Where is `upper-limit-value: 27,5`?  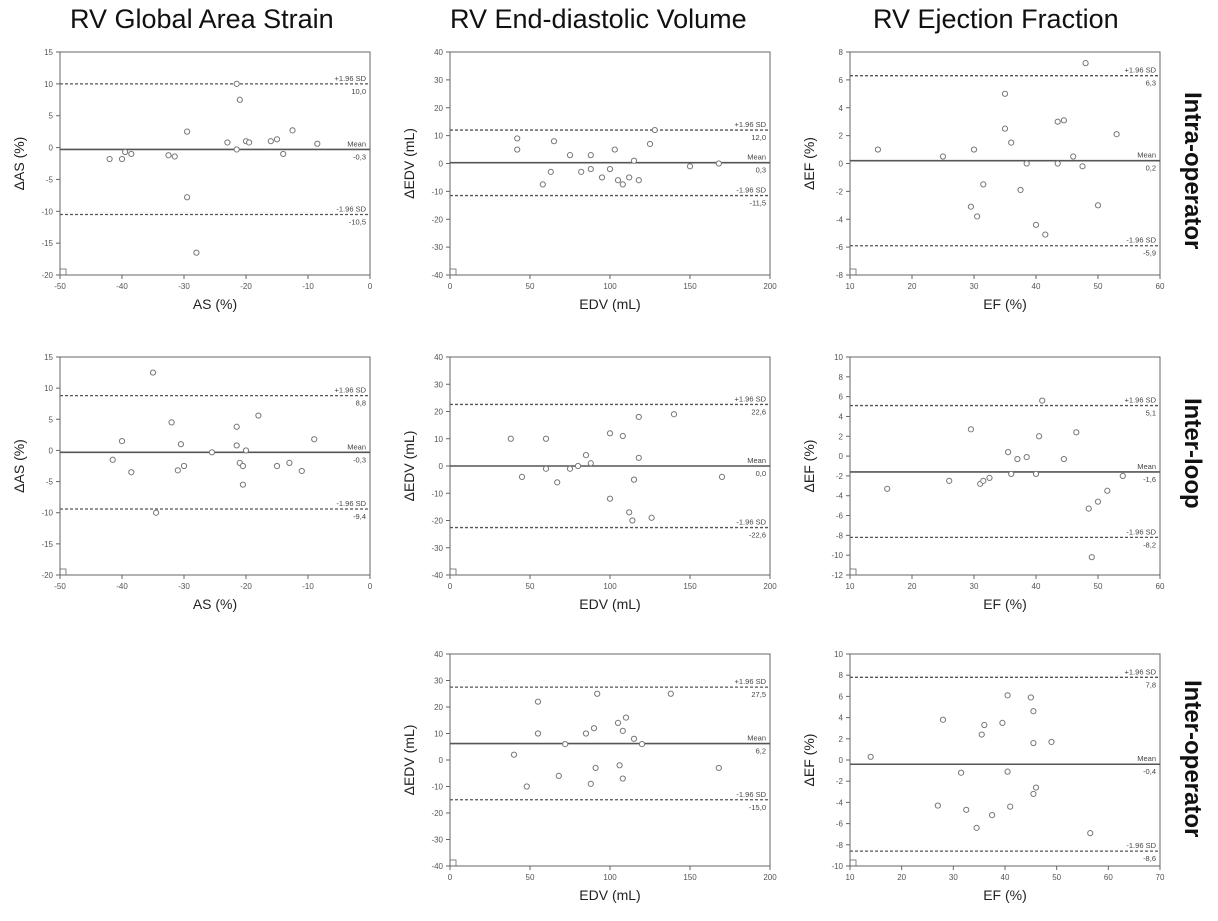
upper-limit-value: 27,5 is located at coordinates (758, 694).